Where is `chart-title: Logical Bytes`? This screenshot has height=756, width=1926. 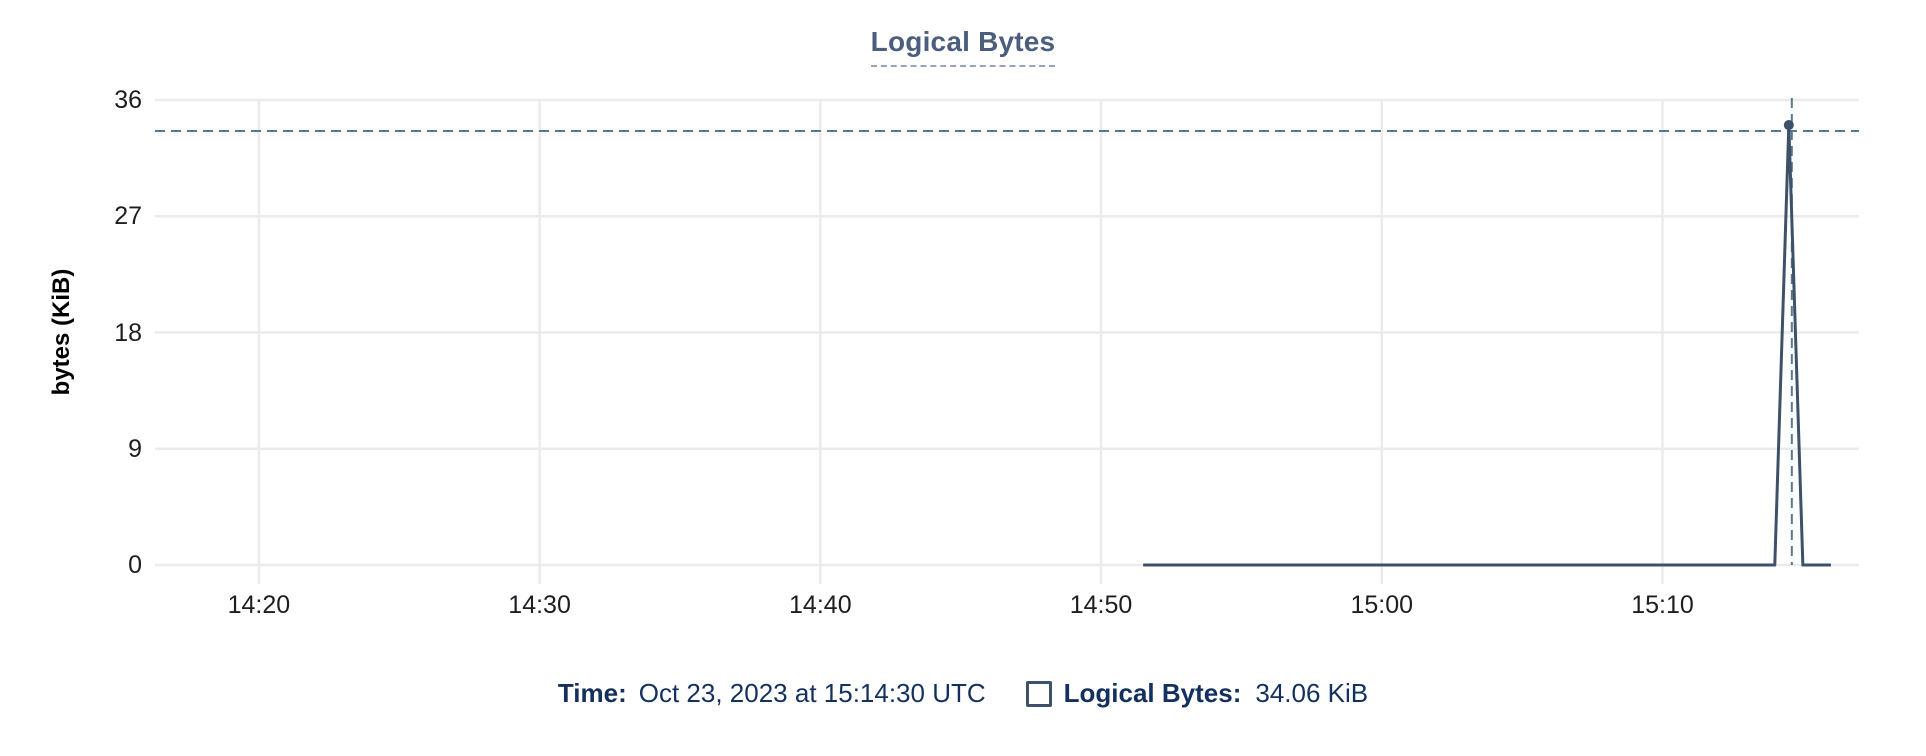 chart-title: Logical Bytes is located at coordinates (963, 46).